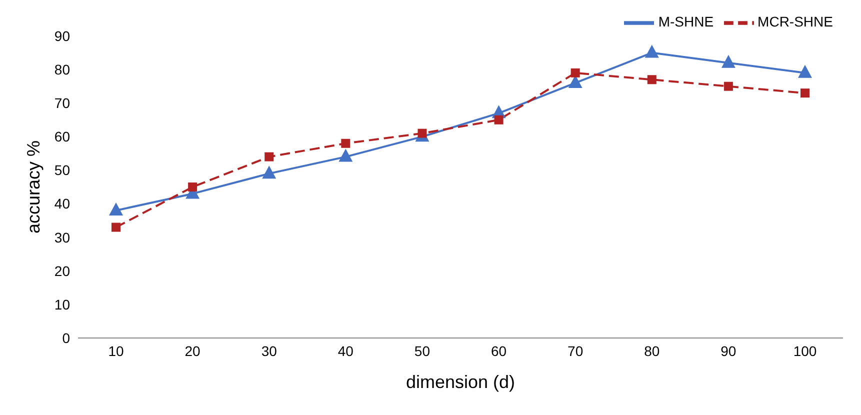 This screenshot has height=415, width=861. I want to click on x-tick-label: 40, so click(346, 350).